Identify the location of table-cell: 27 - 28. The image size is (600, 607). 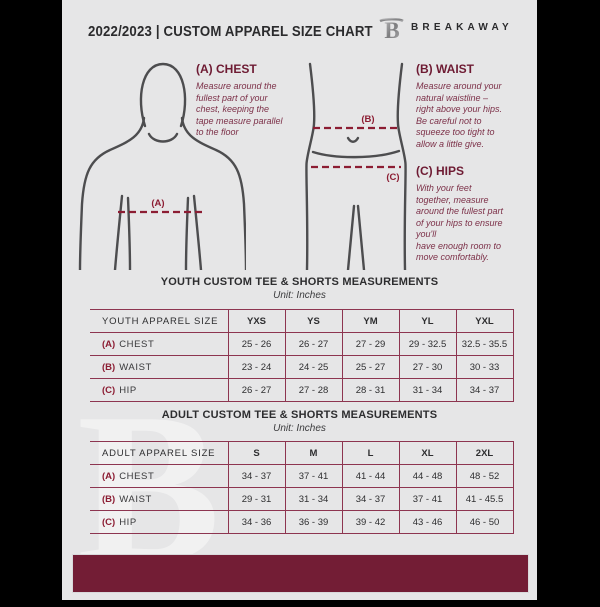
(313, 390).